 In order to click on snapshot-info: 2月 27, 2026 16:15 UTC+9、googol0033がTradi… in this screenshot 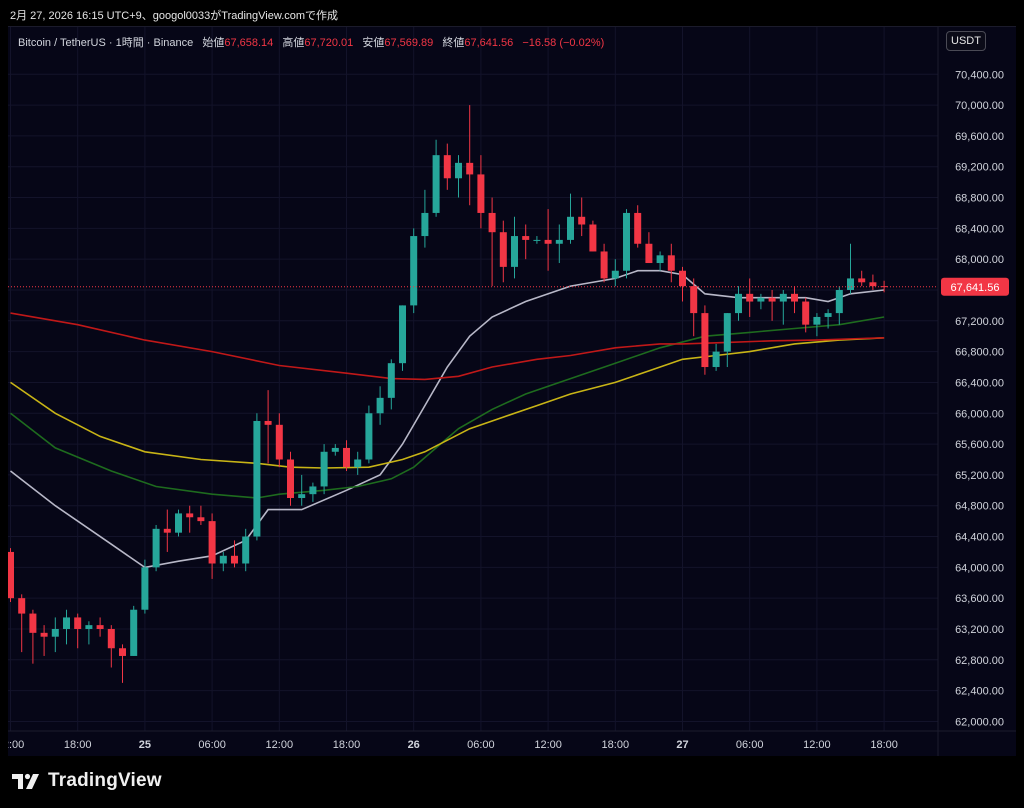, I will do `click(174, 16)`.